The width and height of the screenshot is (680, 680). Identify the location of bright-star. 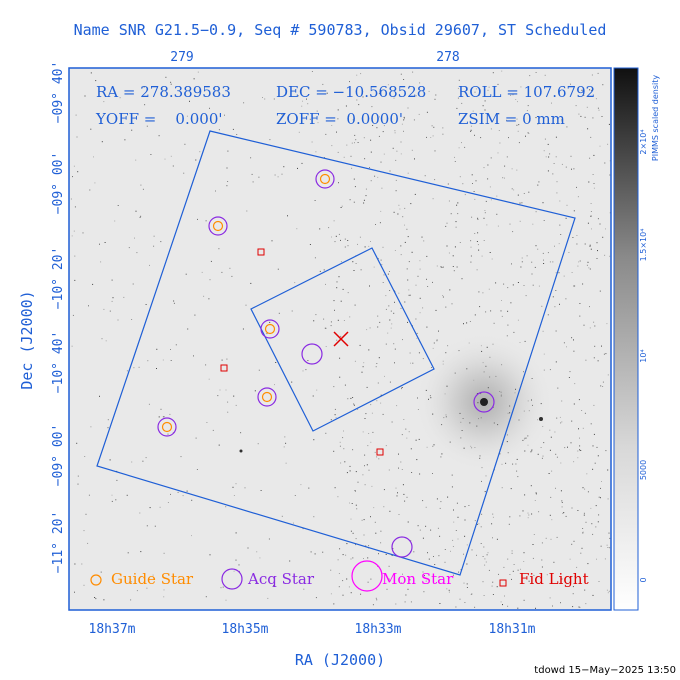
(241, 451).